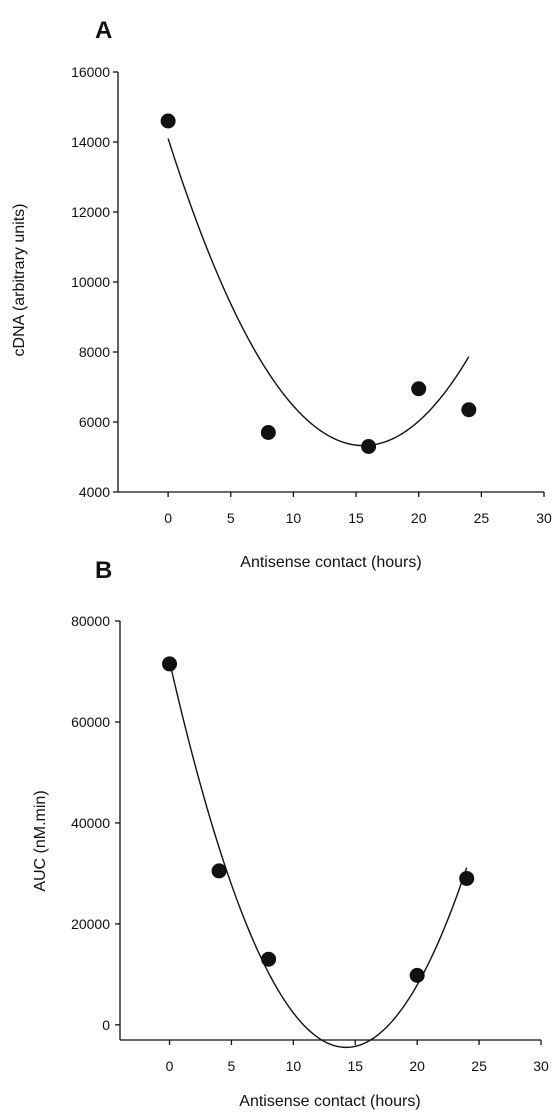  Describe the element at coordinates (90, 142) in the screenshot. I see `panel-a-y-tick-label: 14000` at that location.